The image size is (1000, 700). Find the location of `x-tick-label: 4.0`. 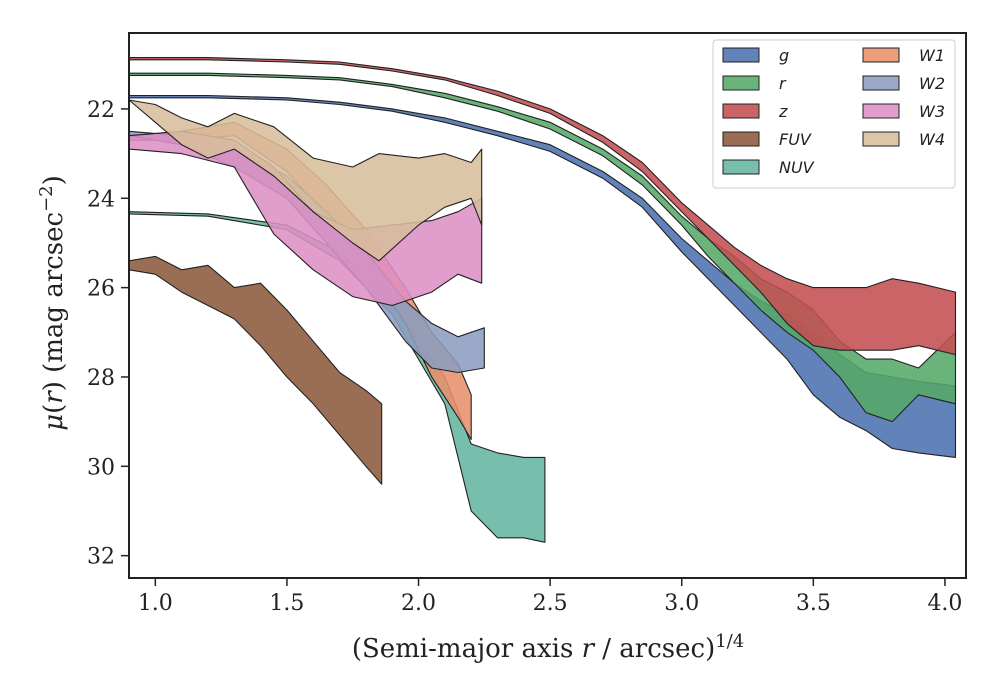

x-tick-label: 4.0 is located at coordinates (944, 603).